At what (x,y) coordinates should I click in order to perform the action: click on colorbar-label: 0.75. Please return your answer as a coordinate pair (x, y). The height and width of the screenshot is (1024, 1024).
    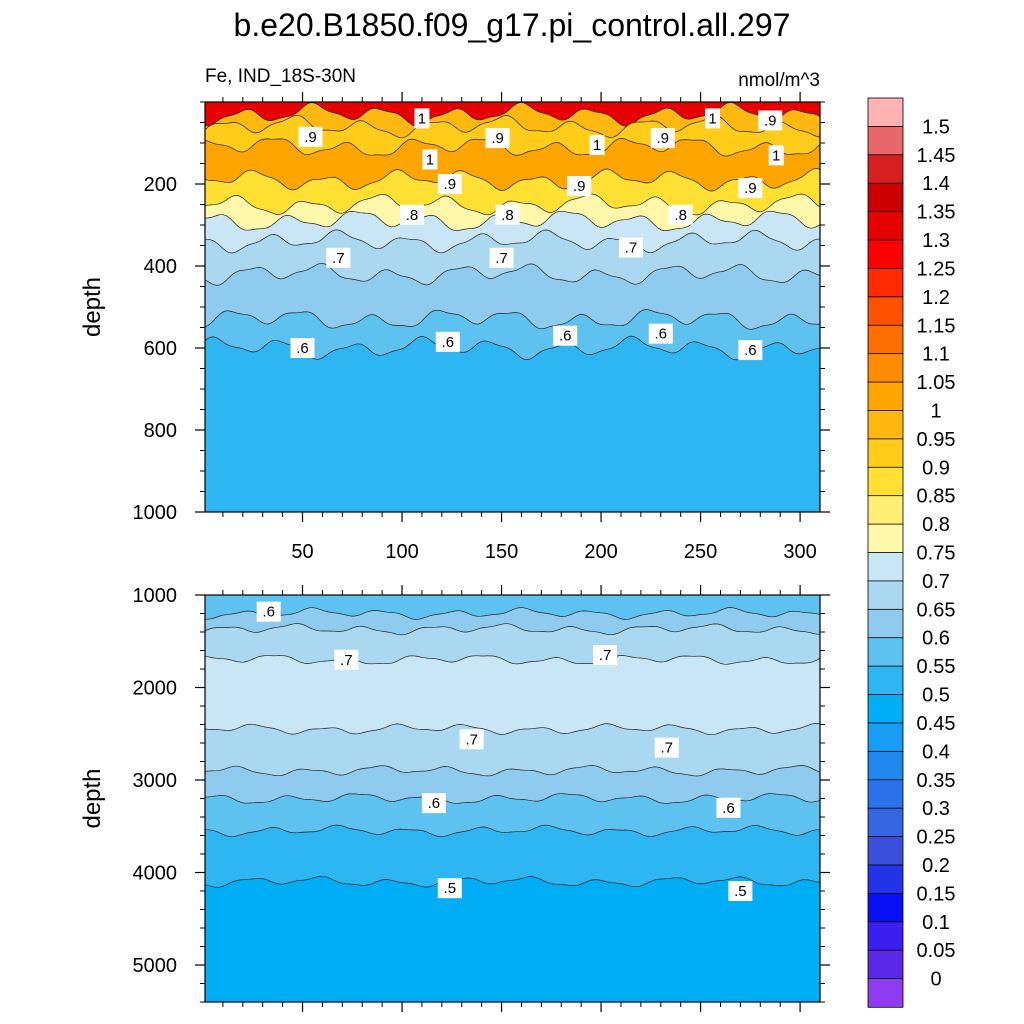
    Looking at the image, I should click on (936, 554).